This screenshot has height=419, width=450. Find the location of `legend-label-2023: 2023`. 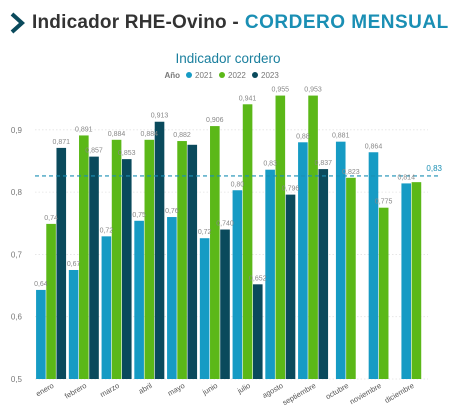

legend-label-2023: 2023 is located at coordinates (270, 75).